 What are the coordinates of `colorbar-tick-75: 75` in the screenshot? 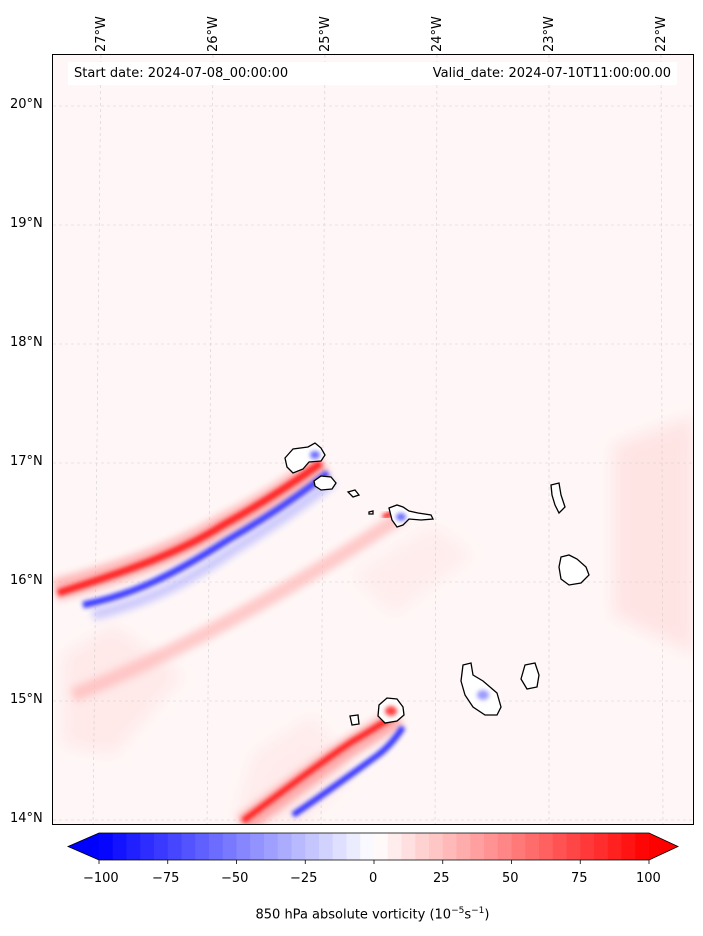 It's located at (579, 878).